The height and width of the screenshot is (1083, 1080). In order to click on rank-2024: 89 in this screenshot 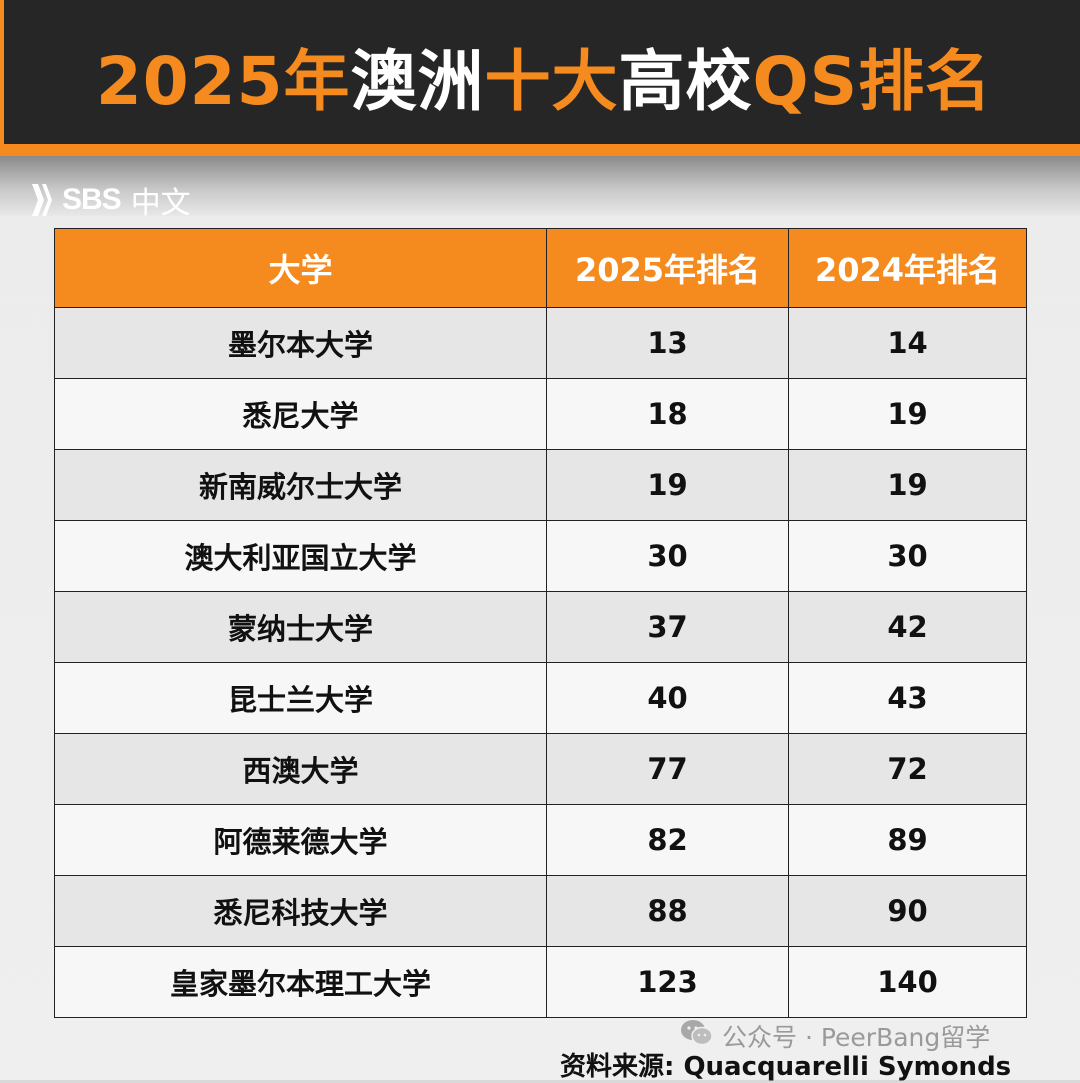, I will do `click(907, 840)`.